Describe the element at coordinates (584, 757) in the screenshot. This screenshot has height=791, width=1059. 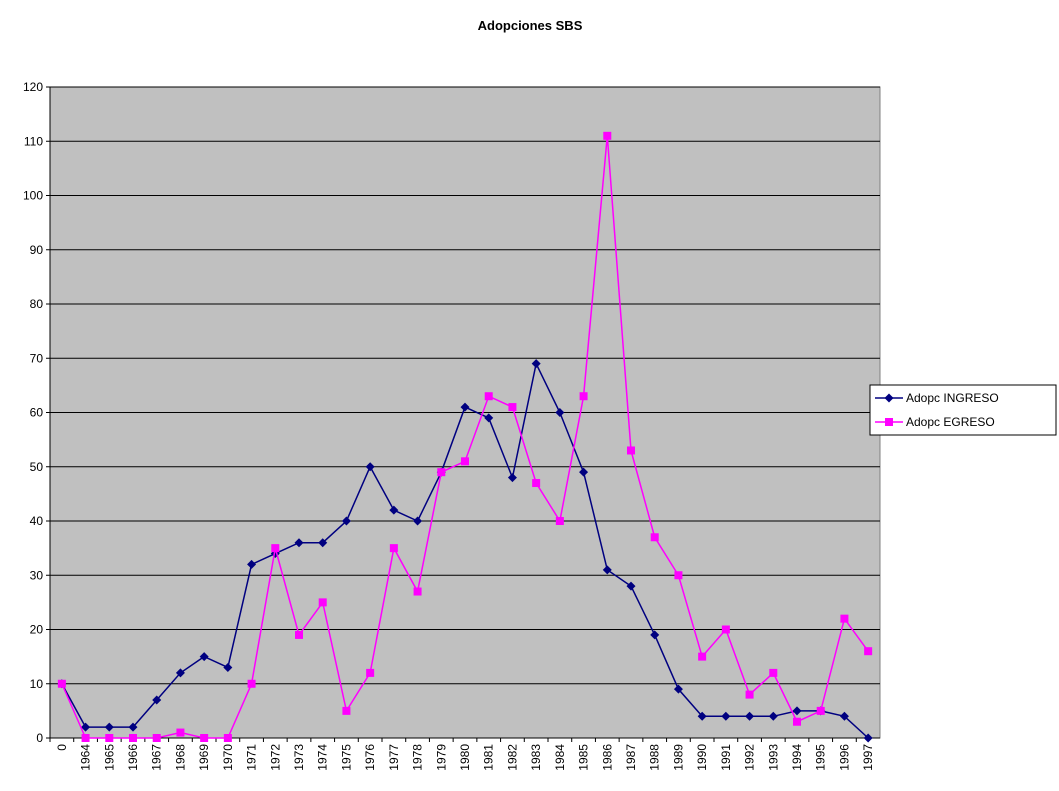
I see `x-tick-label: 1985` at that location.